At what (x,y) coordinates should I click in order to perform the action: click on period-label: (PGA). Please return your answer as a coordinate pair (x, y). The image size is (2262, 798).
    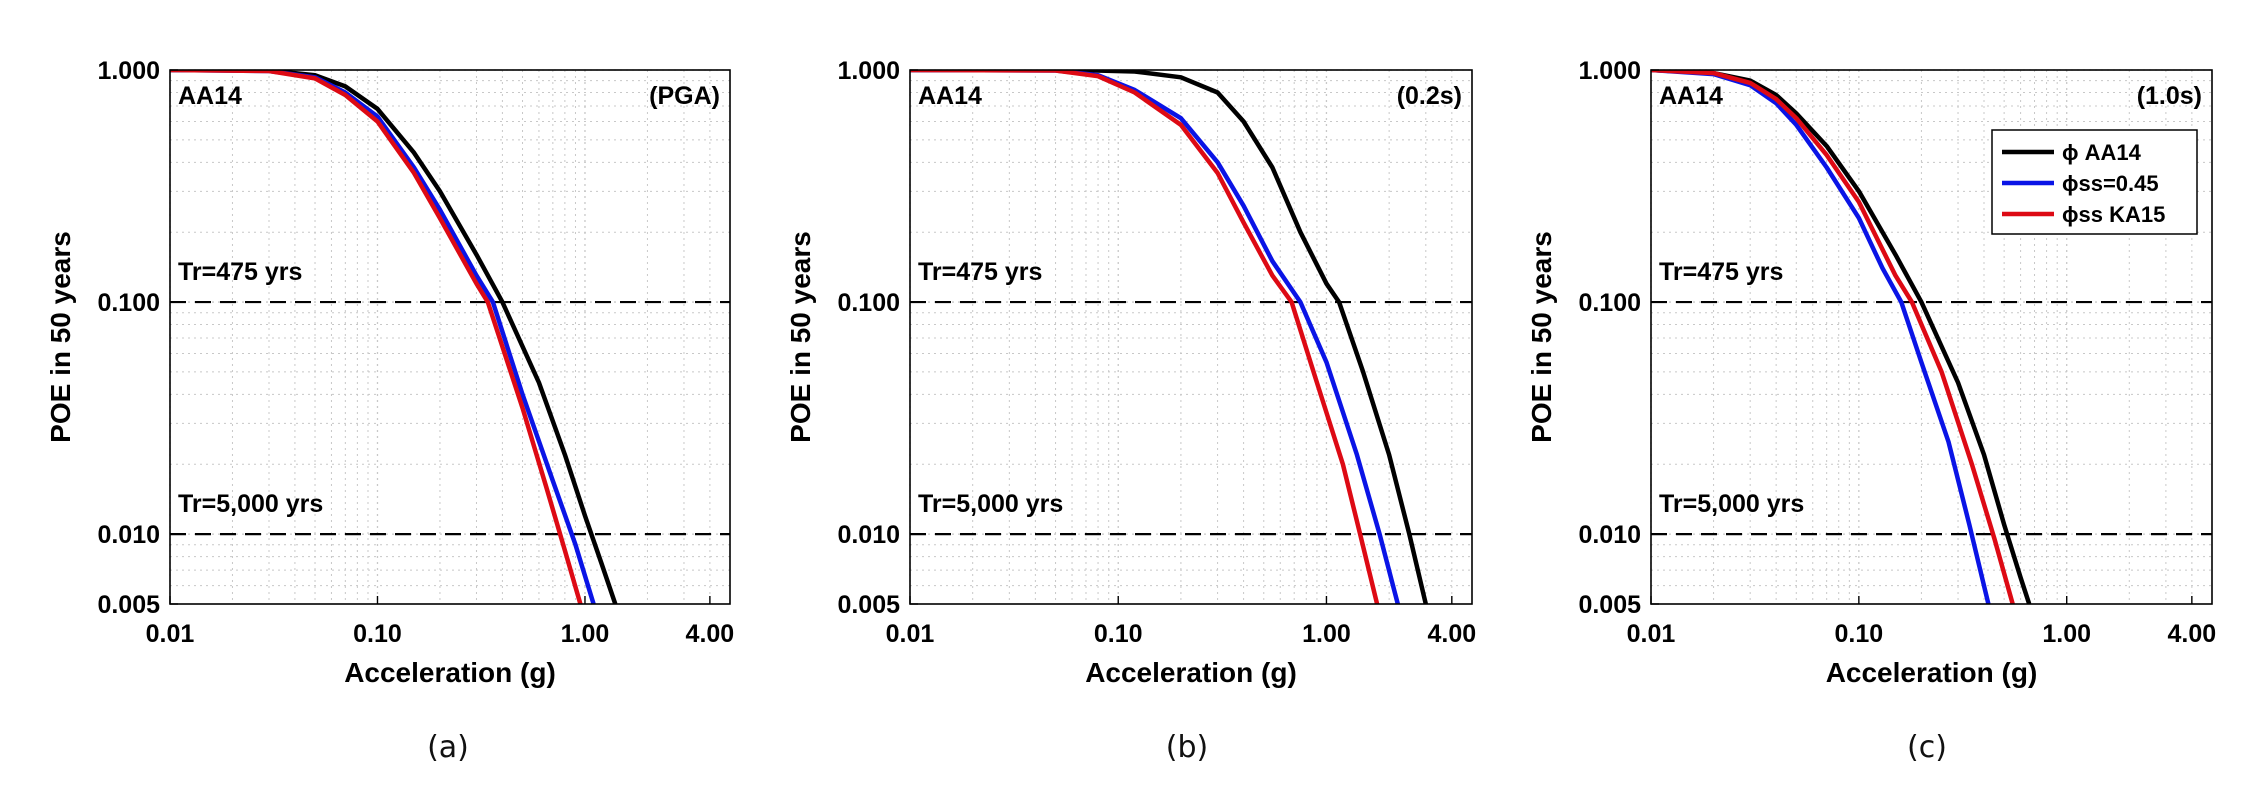
    Looking at the image, I should click on (684, 96).